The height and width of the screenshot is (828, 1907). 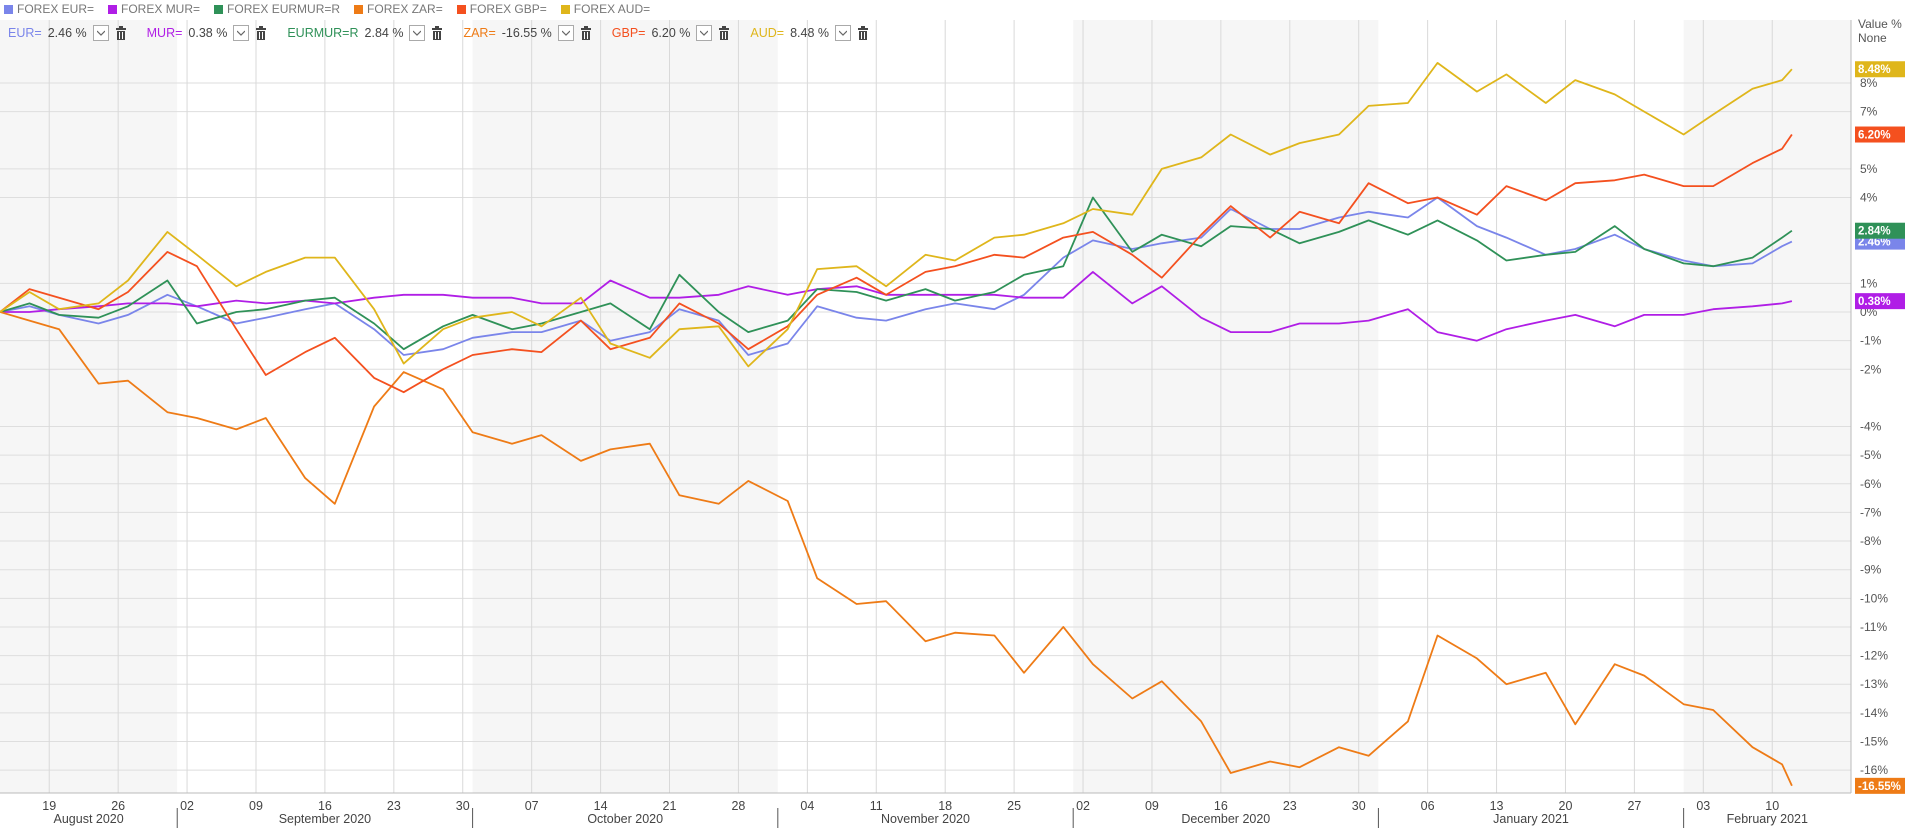 What do you see at coordinates (1872, 38) in the screenshot?
I see `y-axis-mode: None` at bounding box center [1872, 38].